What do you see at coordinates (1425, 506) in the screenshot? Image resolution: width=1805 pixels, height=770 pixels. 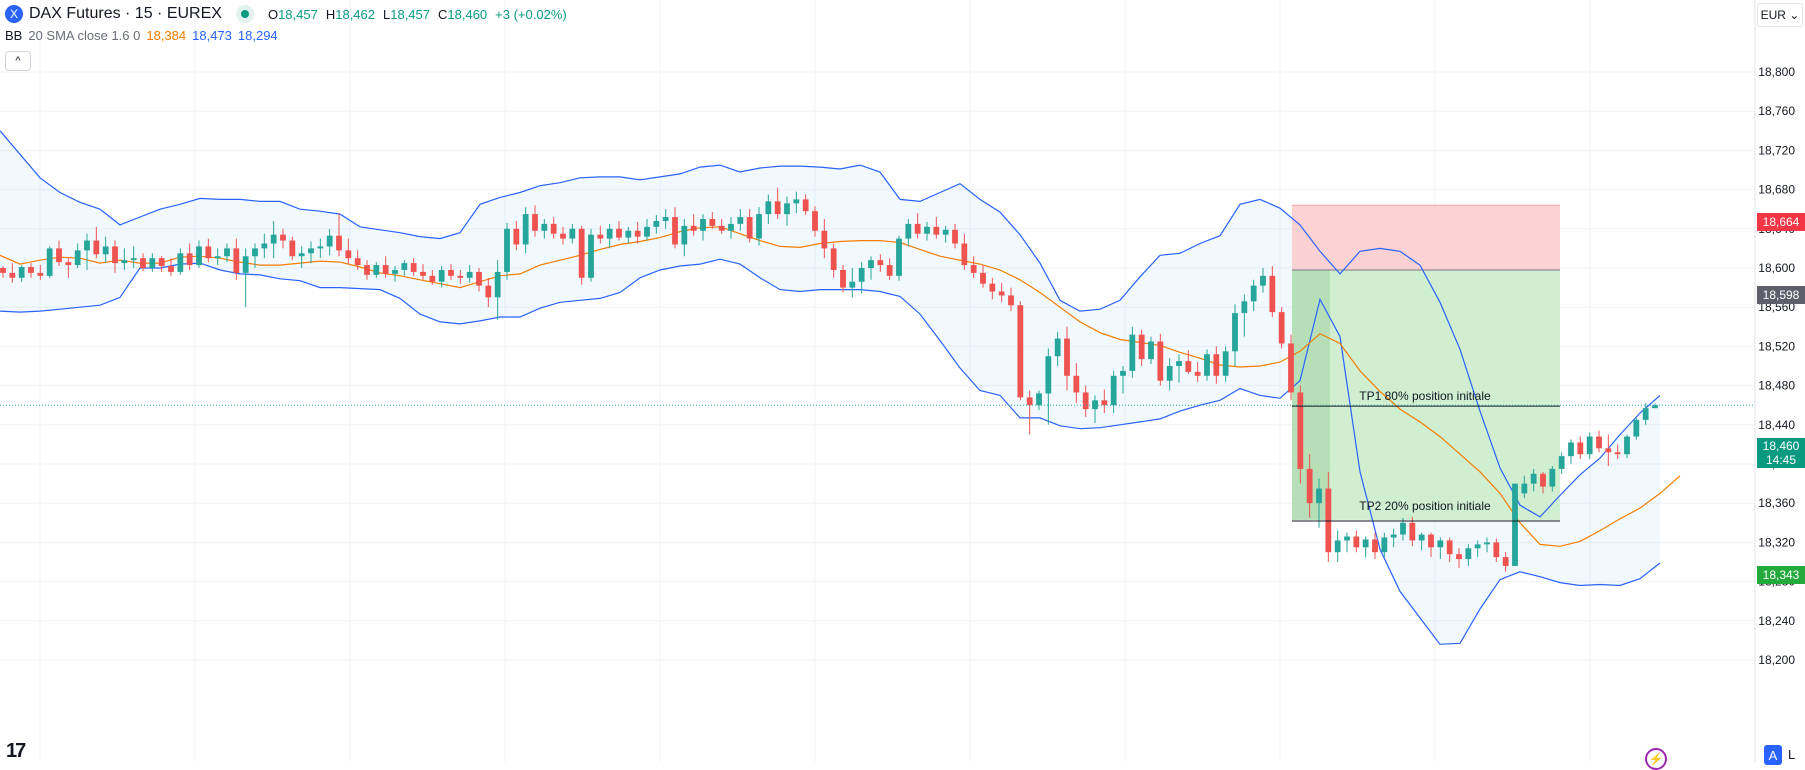 I see `tp2-label: TP2 20% position initiale` at bounding box center [1425, 506].